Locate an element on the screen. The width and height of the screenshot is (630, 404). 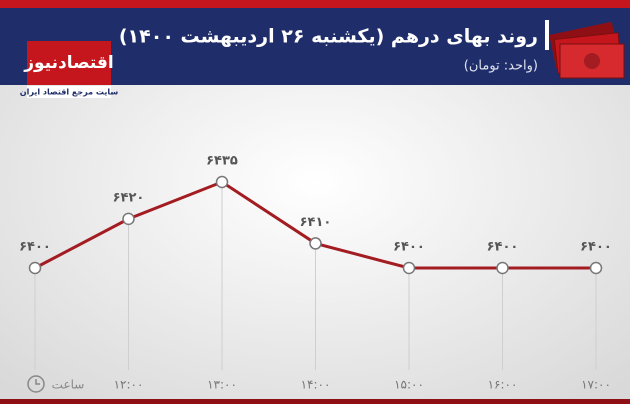
logo-name: اقتصادنیوز is located at coordinates (68, 63).